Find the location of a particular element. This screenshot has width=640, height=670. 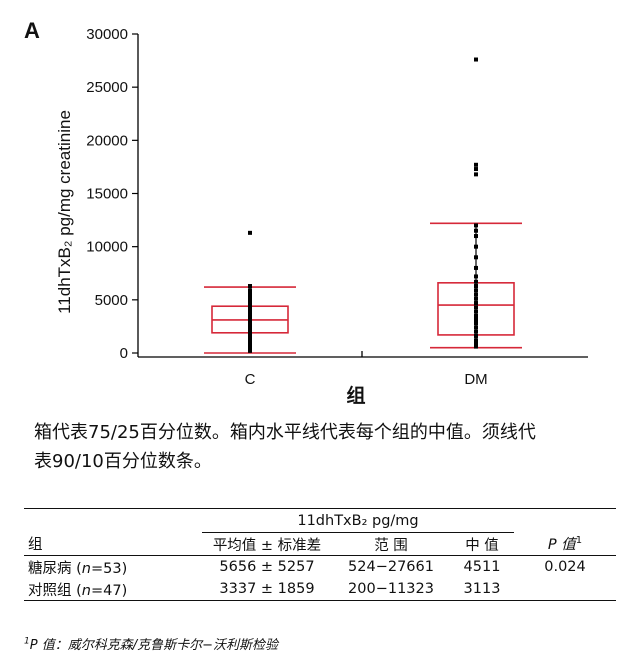

y-tick-label: 25000 is located at coordinates (107, 87).